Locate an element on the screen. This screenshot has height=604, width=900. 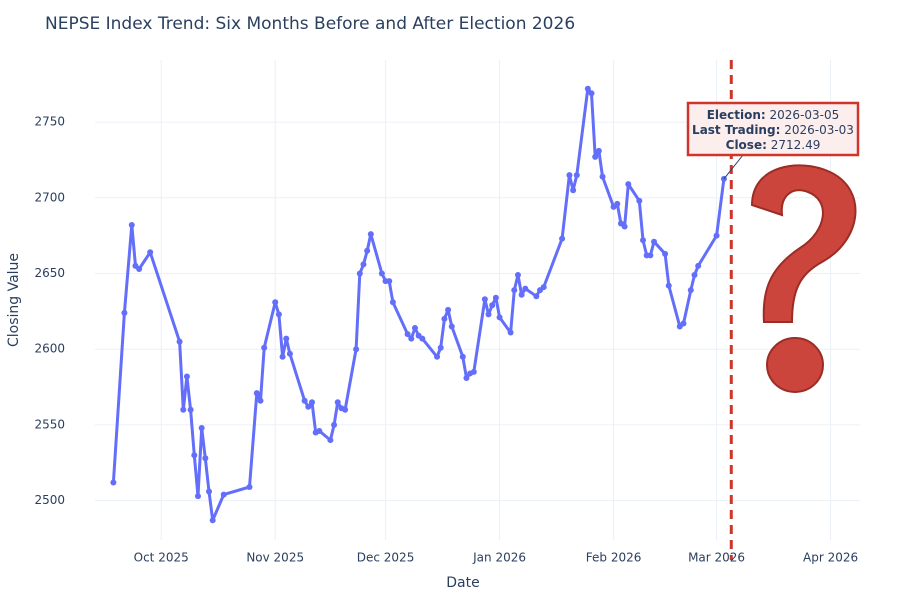
x-tick-label: Dec 2025 is located at coordinates (386, 558).